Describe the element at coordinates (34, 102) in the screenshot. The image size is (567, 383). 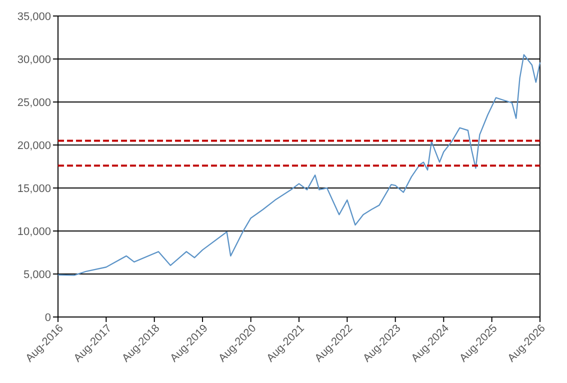
I see `y-tick-label: 25,000` at that location.